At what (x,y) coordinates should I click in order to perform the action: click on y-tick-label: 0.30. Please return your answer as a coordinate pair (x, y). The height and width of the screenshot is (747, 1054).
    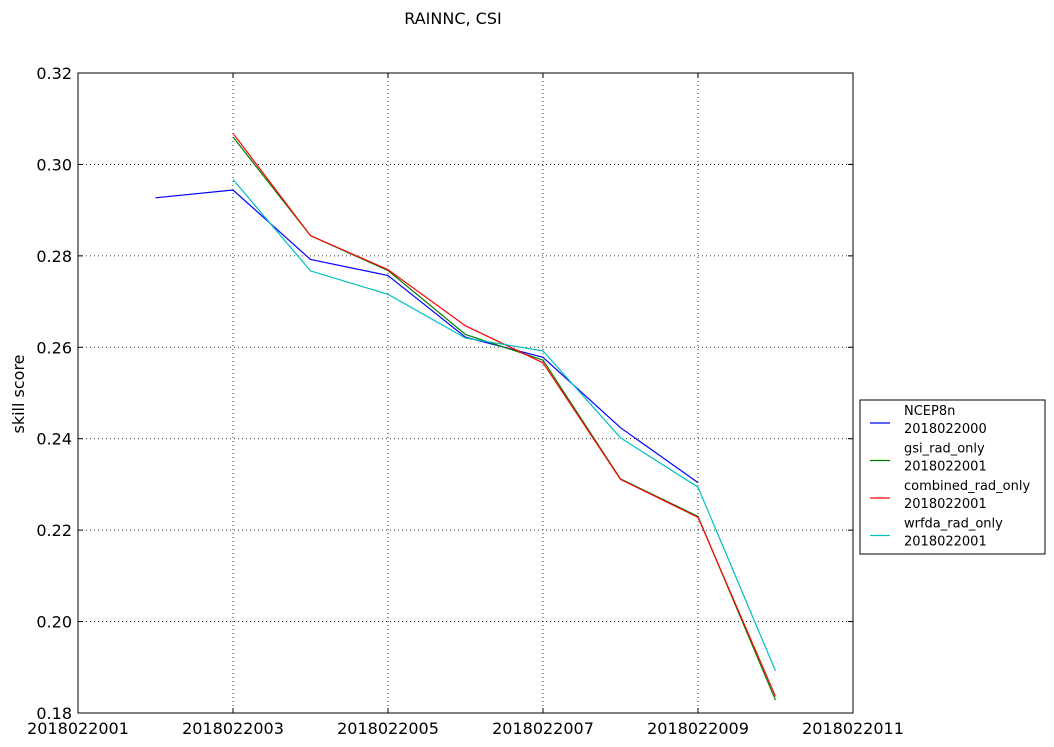
    Looking at the image, I should click on (54, 164).